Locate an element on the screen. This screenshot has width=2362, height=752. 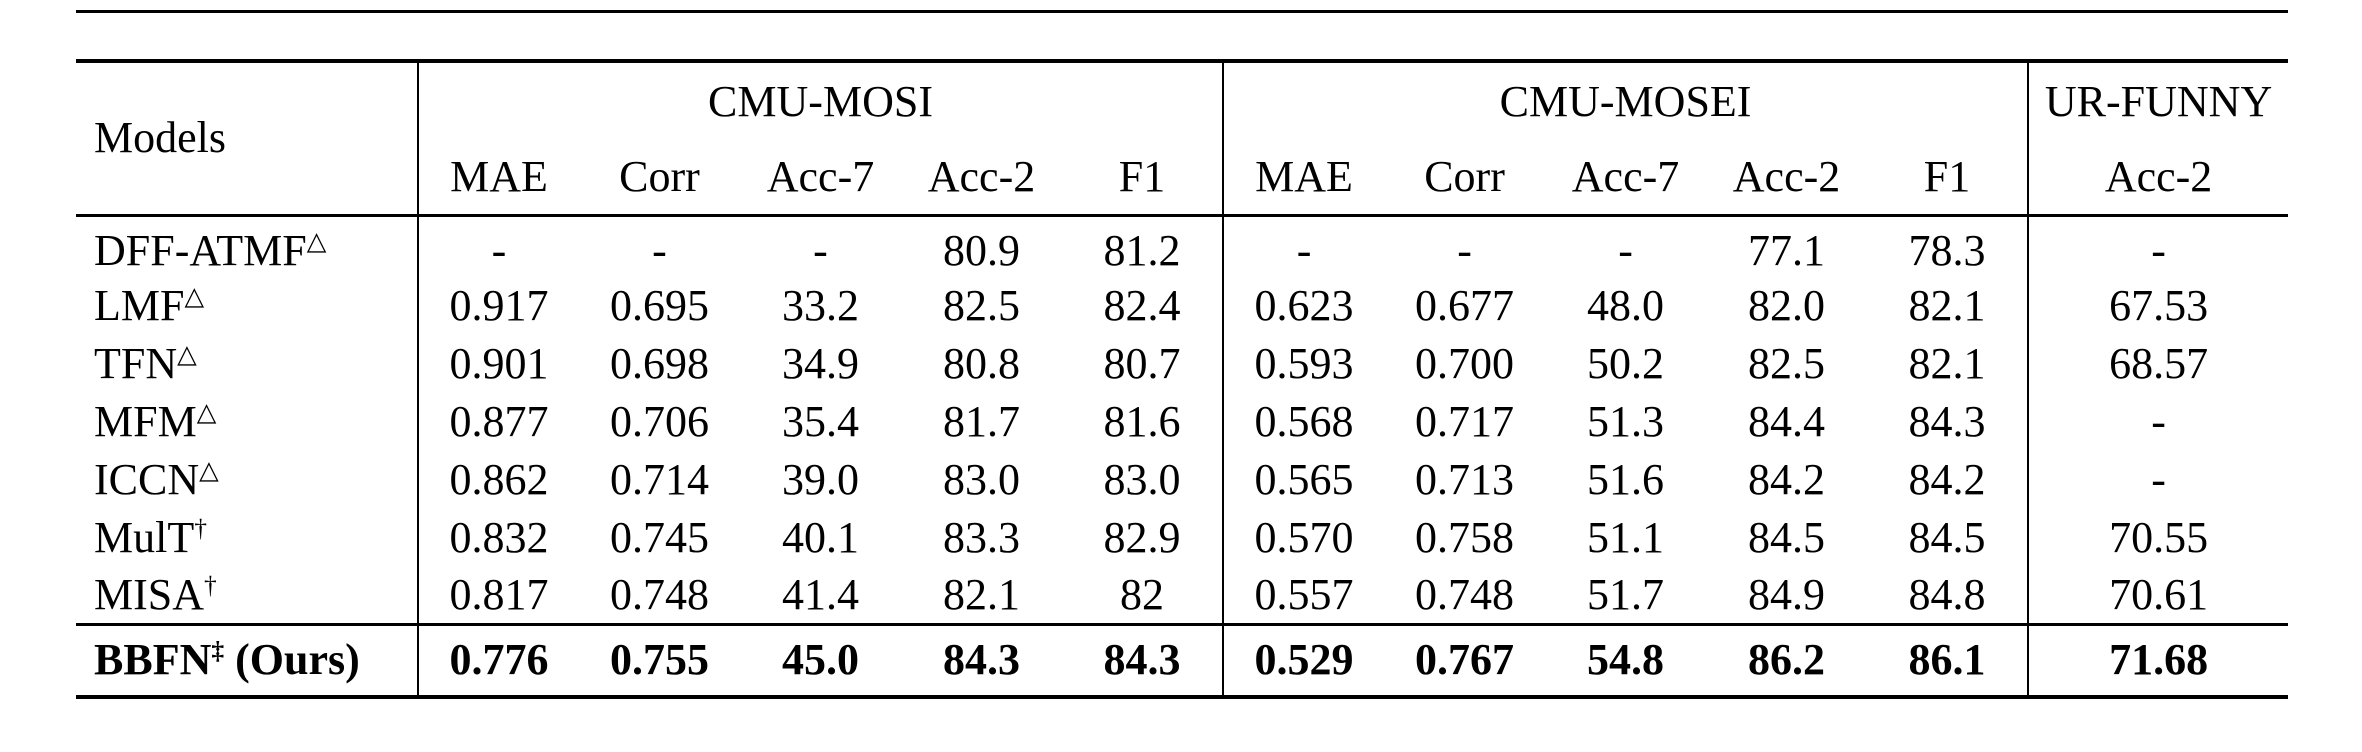
model-name-cell: MISA† is located at coordinates (247, 595).